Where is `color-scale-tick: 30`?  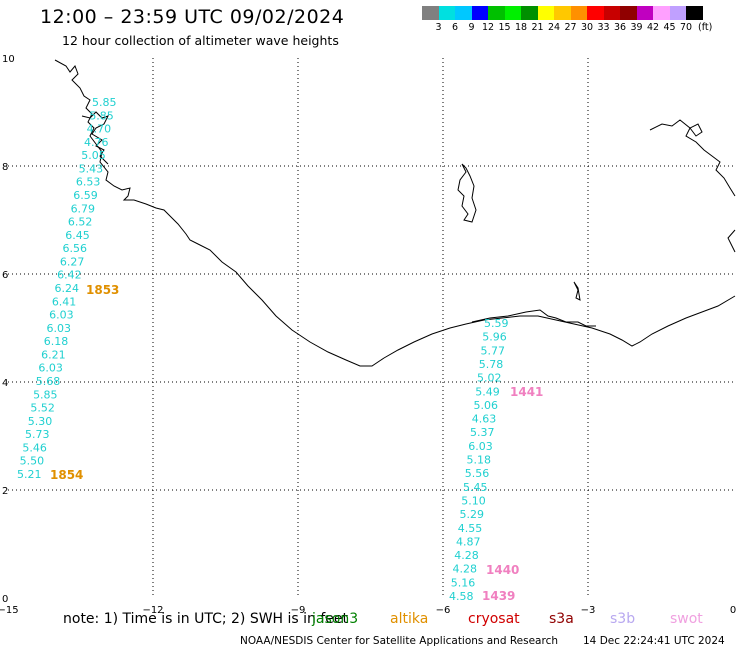
color-scale-tick: 30 is located at coordinates (587, 27).